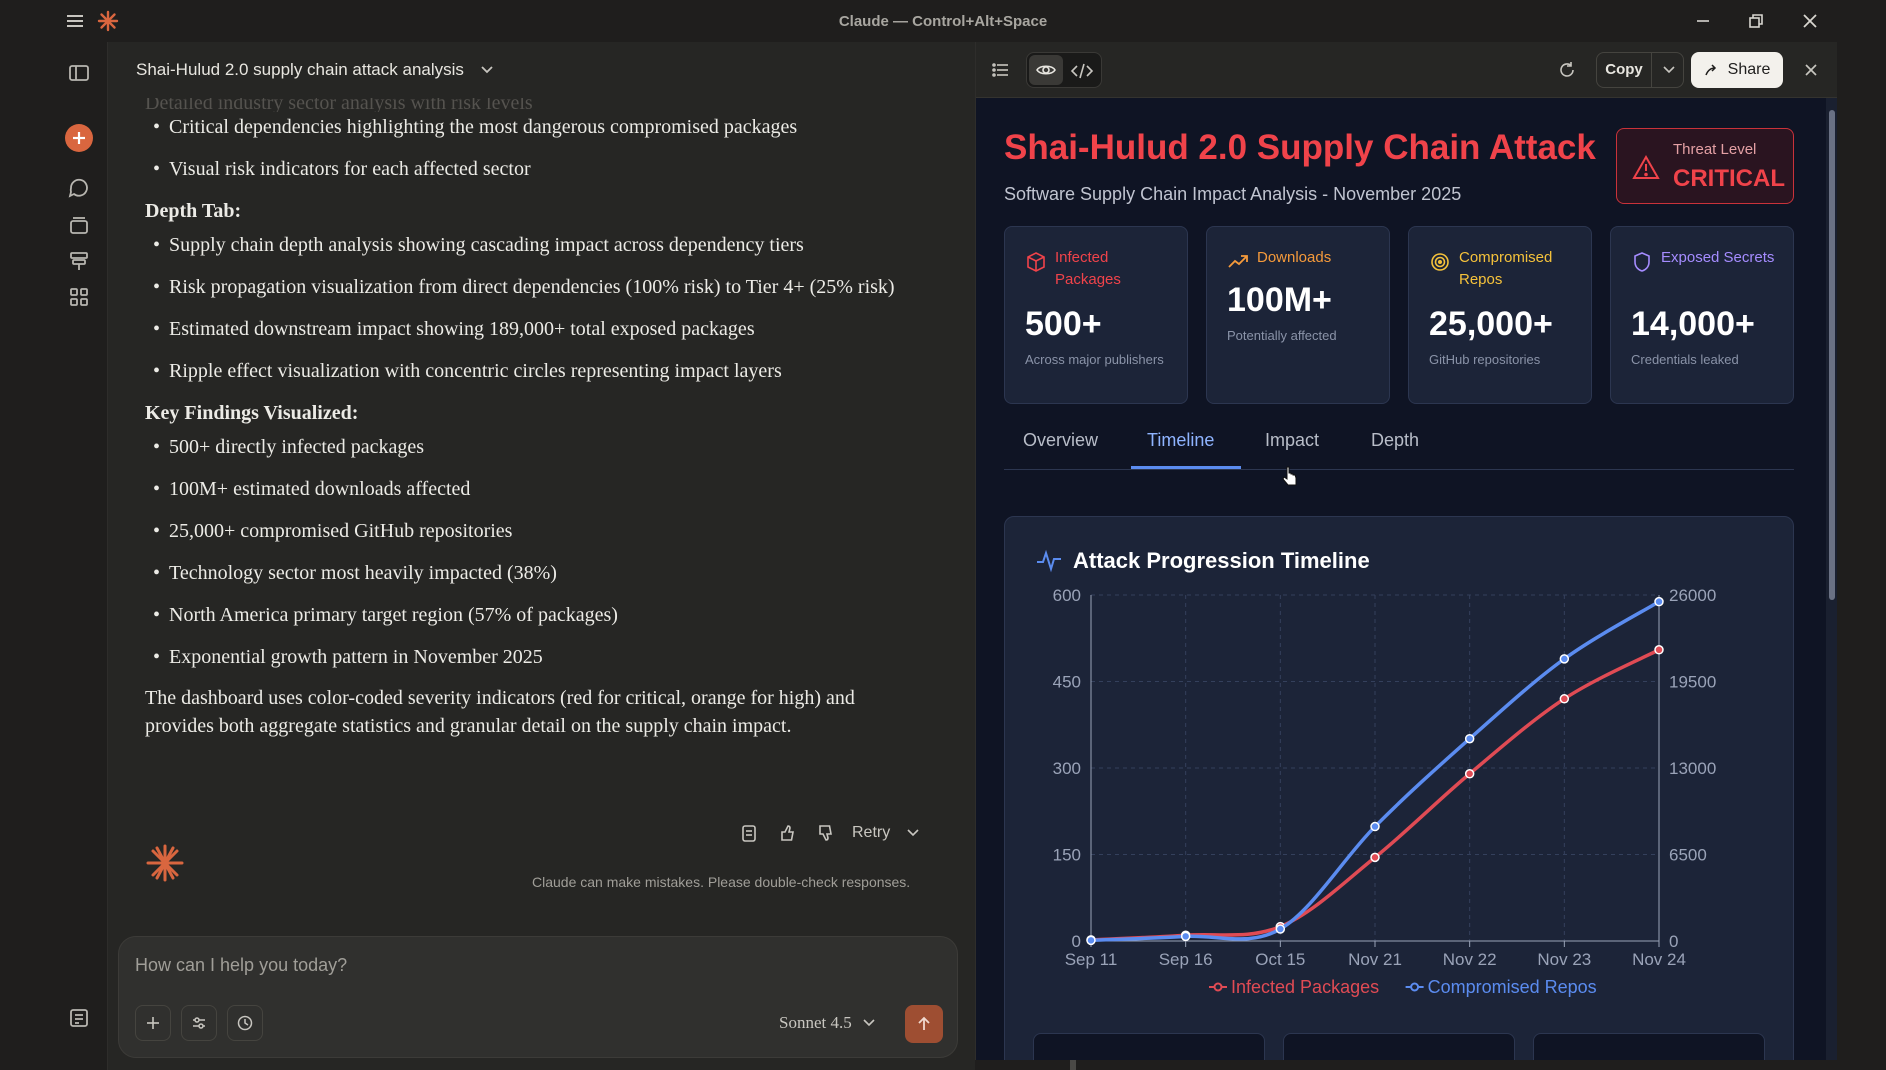  Describe the element at coordinates (1415, 987) in the screenshot. I see `legend-marker` at that location.